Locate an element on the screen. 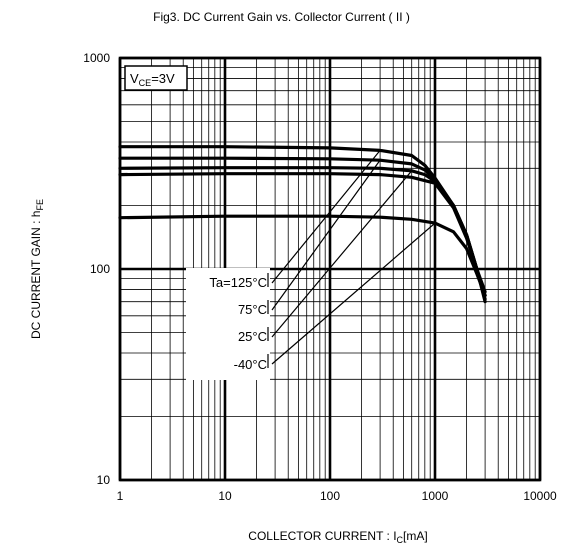 This screenshot has height=549, width=563. annotation-background is located at coordinates (228, 324).